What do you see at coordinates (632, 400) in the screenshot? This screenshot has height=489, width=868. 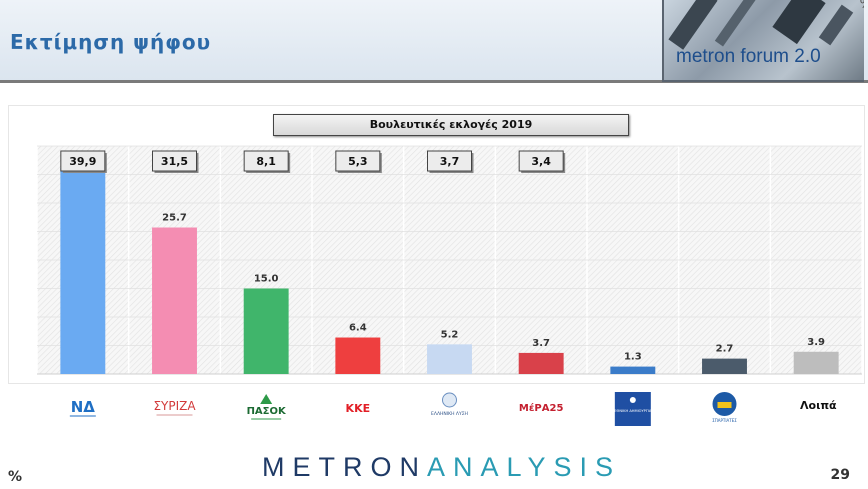 I see `ethniki-dimiourgia-emblem-icon` at bounding box center [632, 400].